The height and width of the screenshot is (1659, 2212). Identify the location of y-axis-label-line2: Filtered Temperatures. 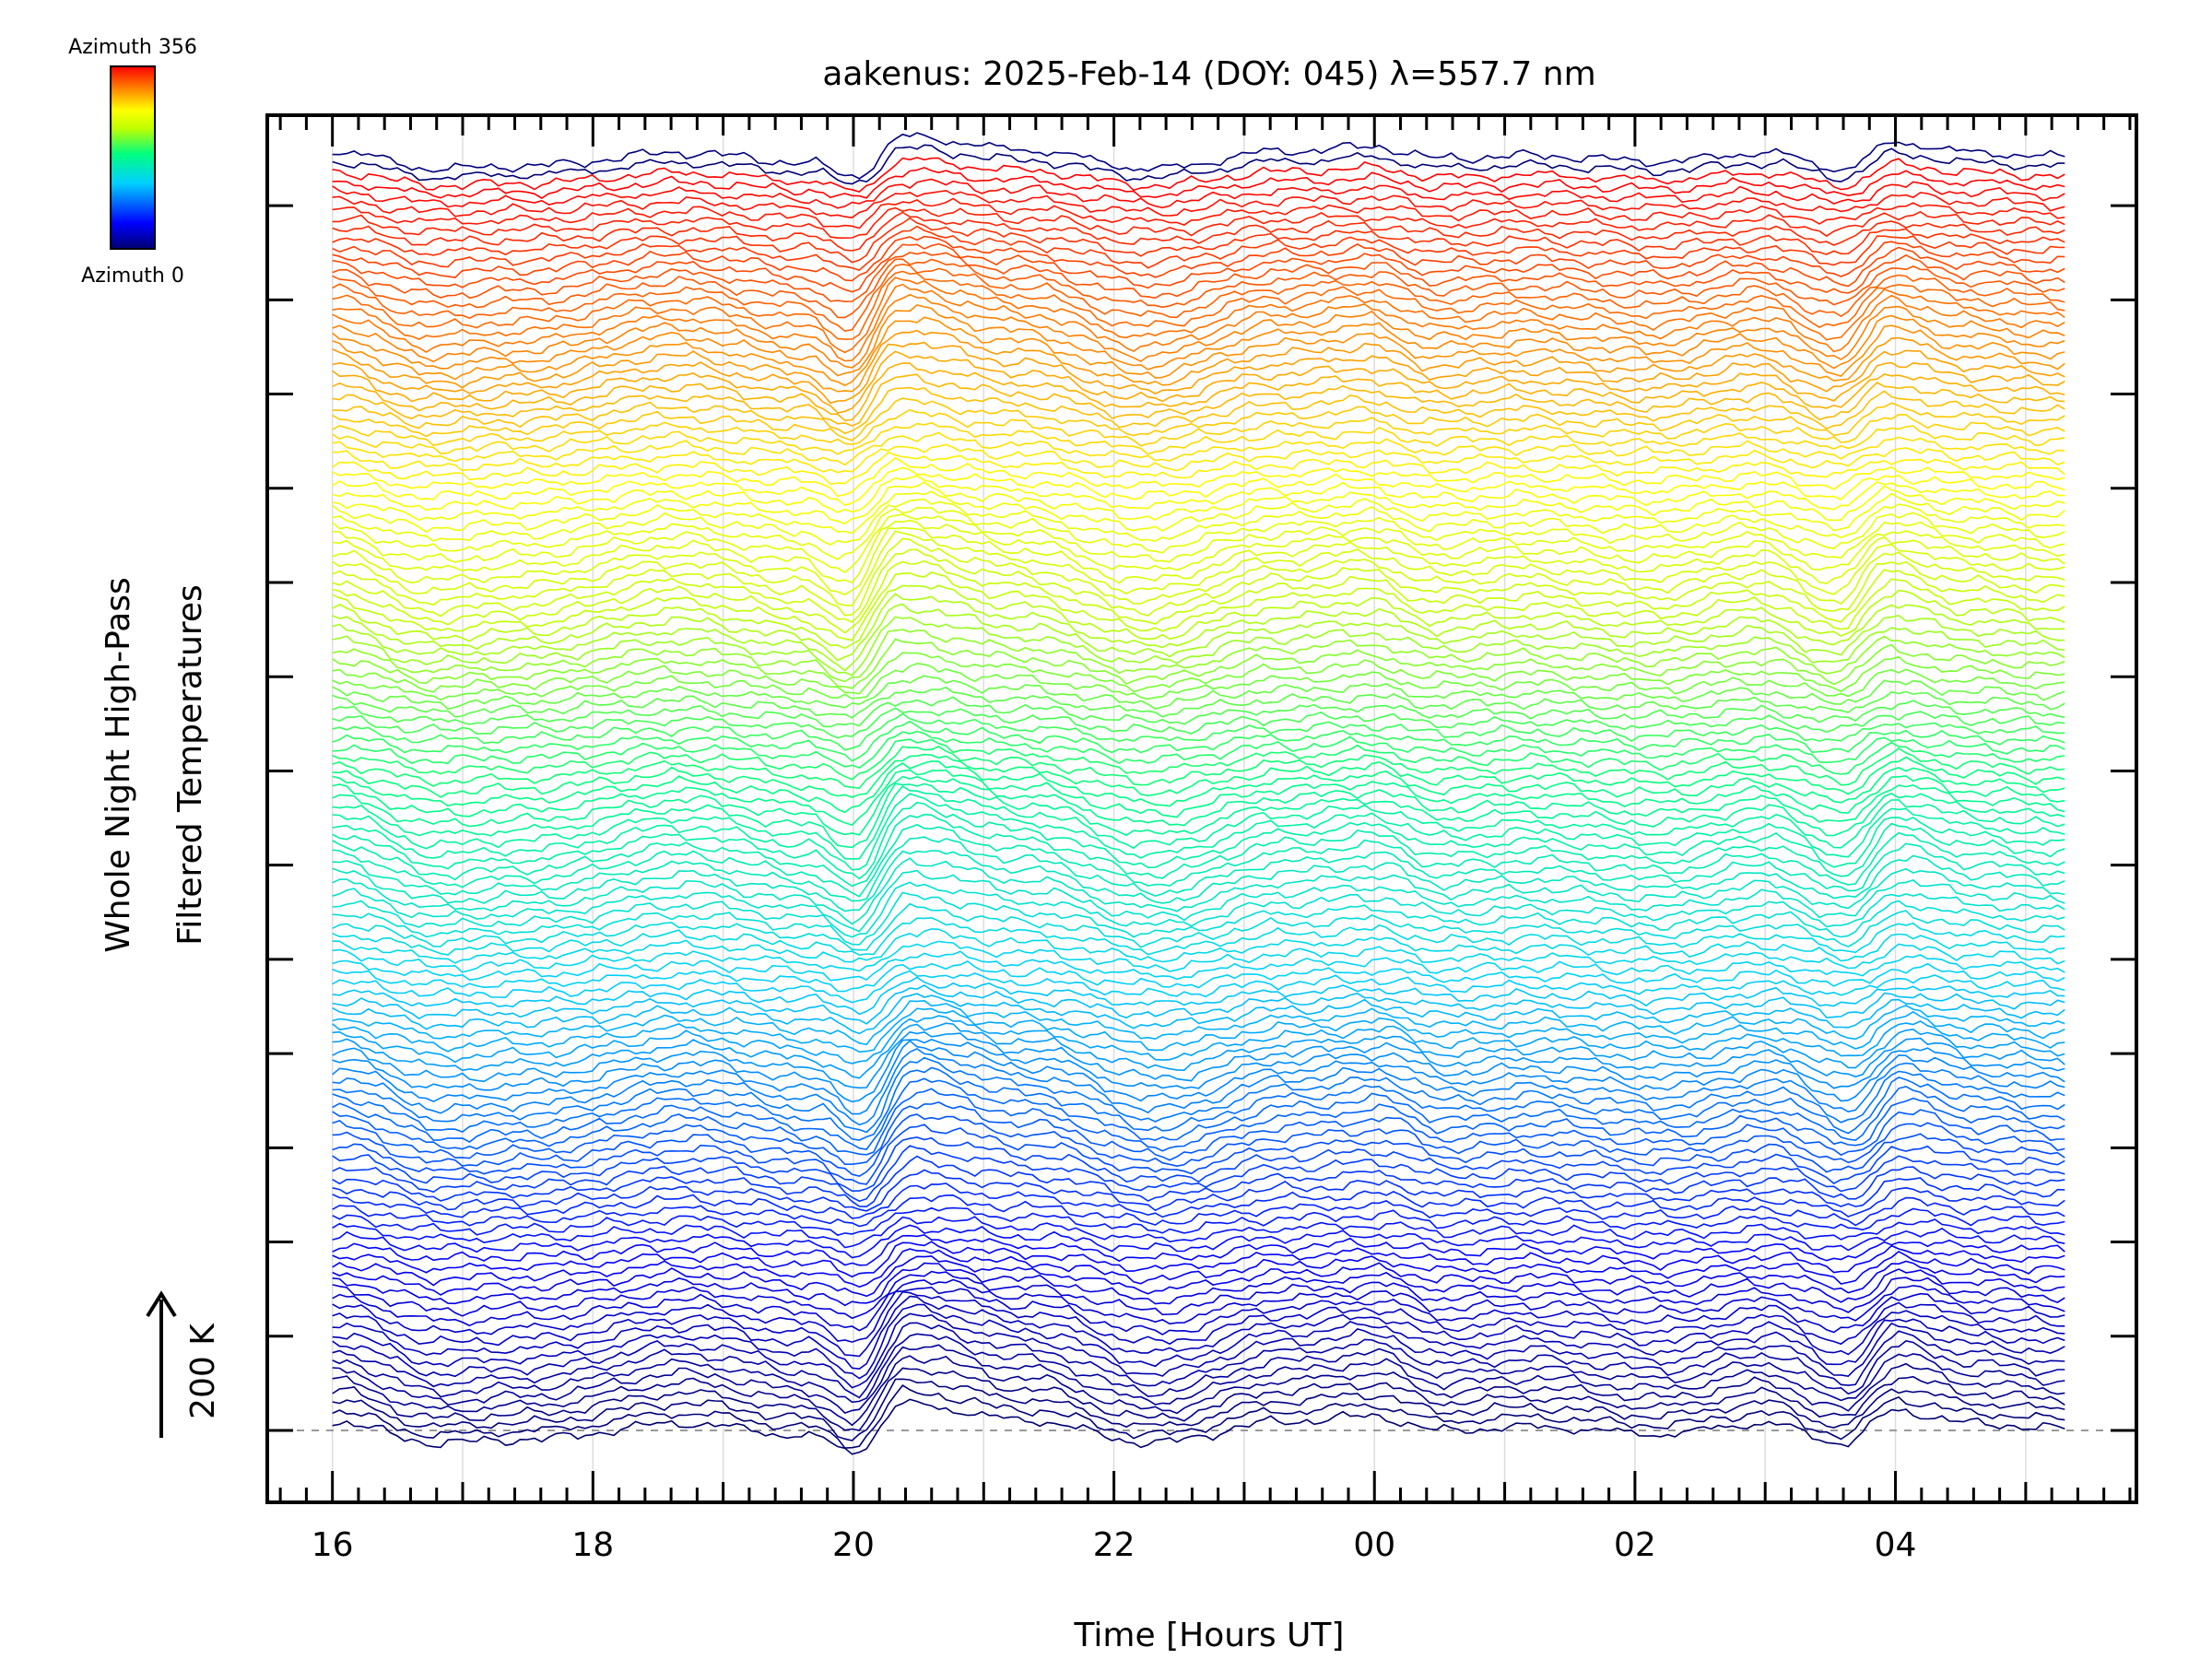
(190, 765).